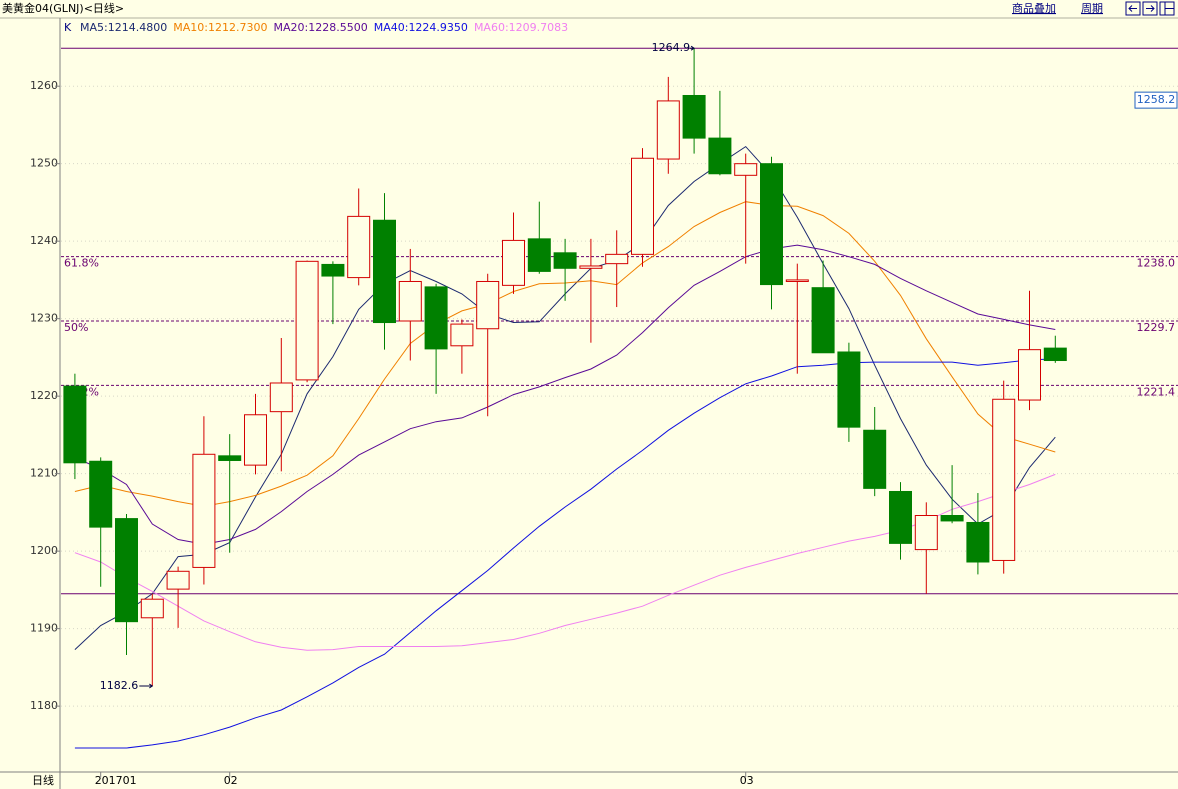 This screenshot has height=789, width=1178. What do you see at coordinates (44, 85) in the screenshot?
I see `y-tick-label: 1260` at bounding box center [44, 85].